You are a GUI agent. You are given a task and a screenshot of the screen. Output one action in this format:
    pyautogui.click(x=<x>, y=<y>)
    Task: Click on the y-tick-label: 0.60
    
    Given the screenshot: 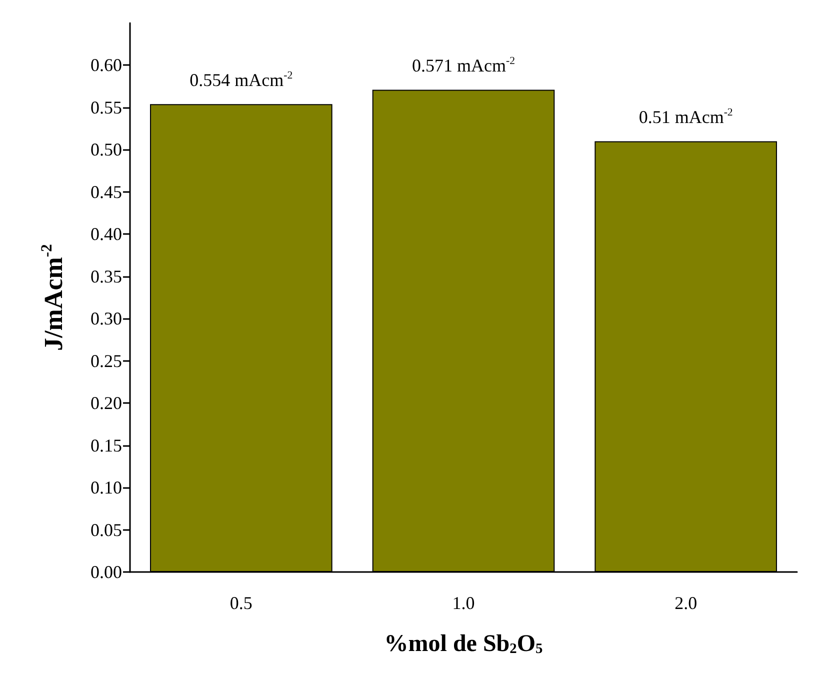 What is the action you would take?
    pyautogui.click(x=106, y=65)
    